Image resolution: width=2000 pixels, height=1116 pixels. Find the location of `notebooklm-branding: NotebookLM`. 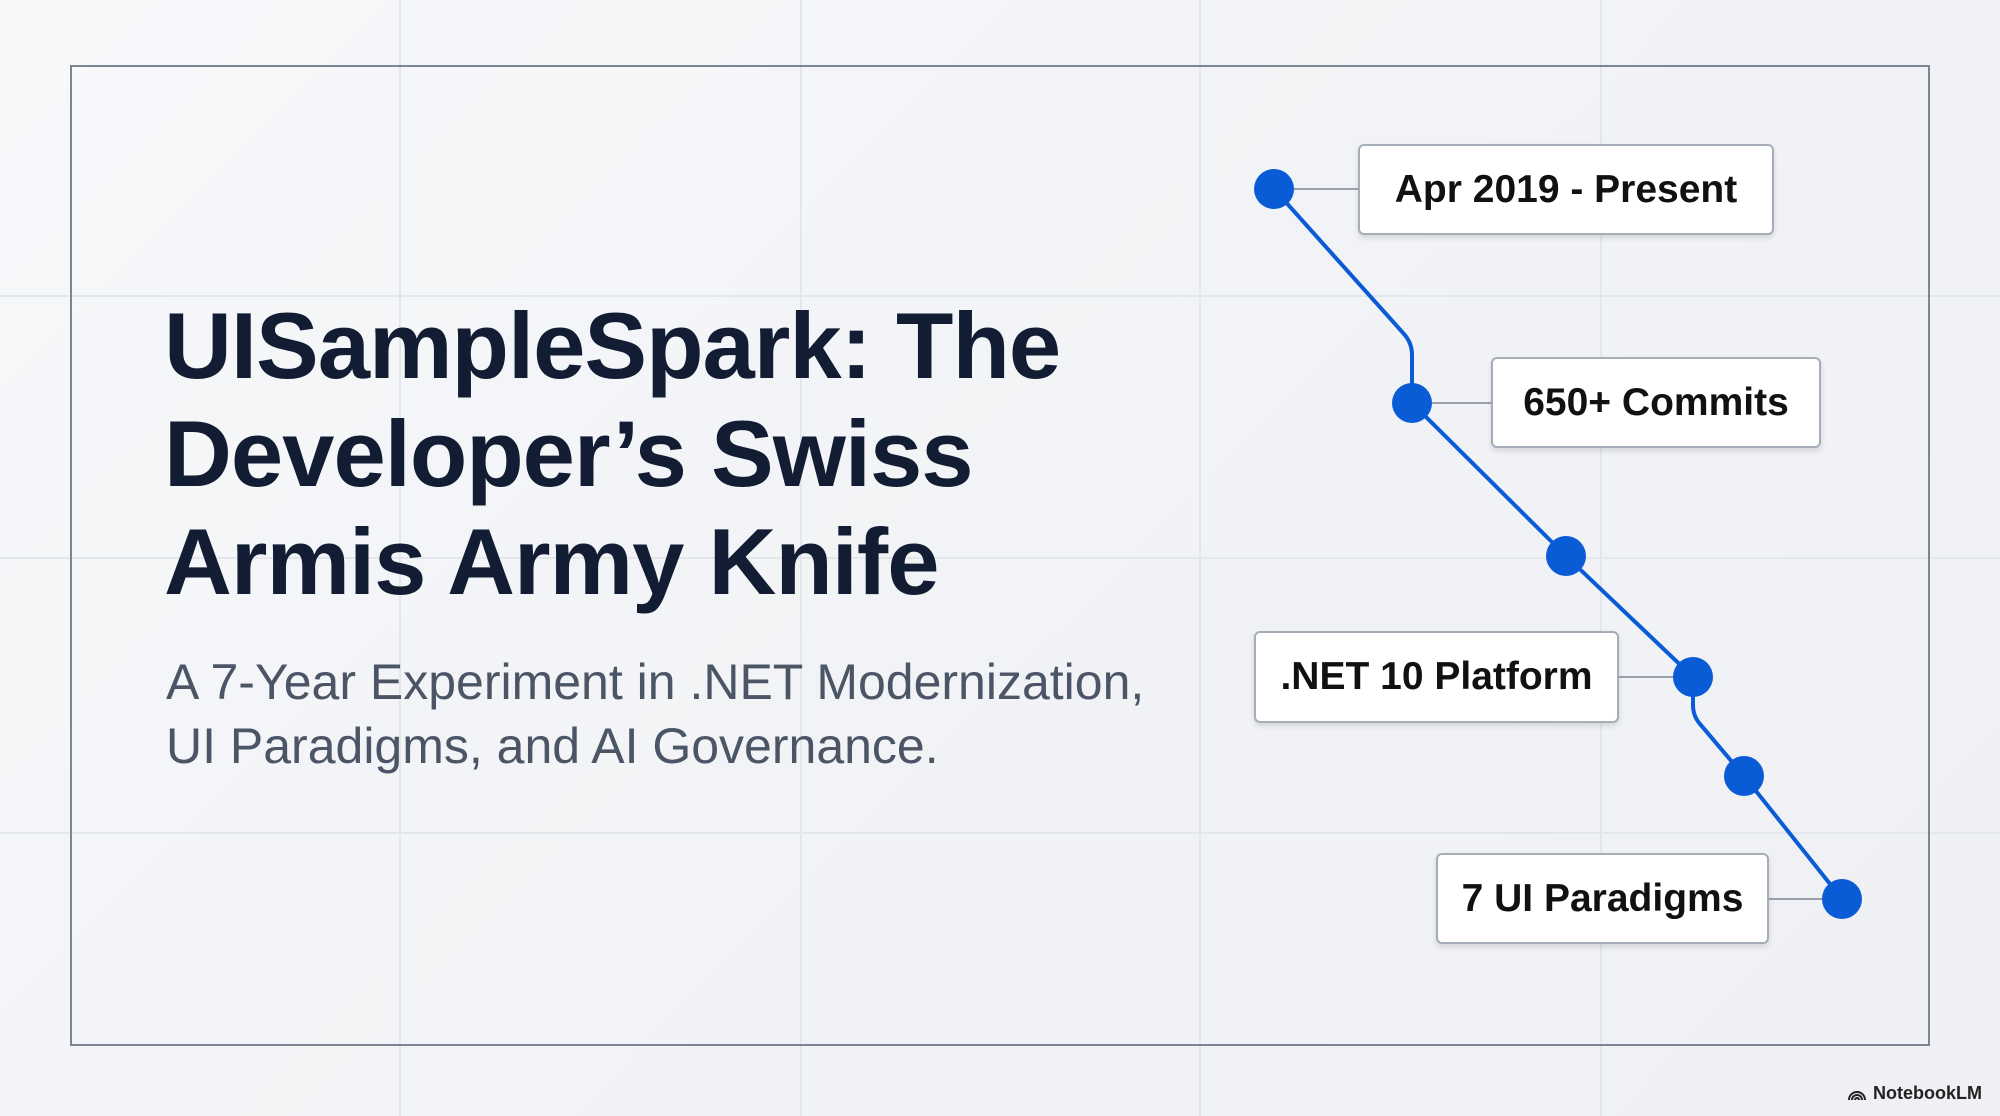

notebooklm-branding: NotebookLM is located at coordinates (1914, 1093).